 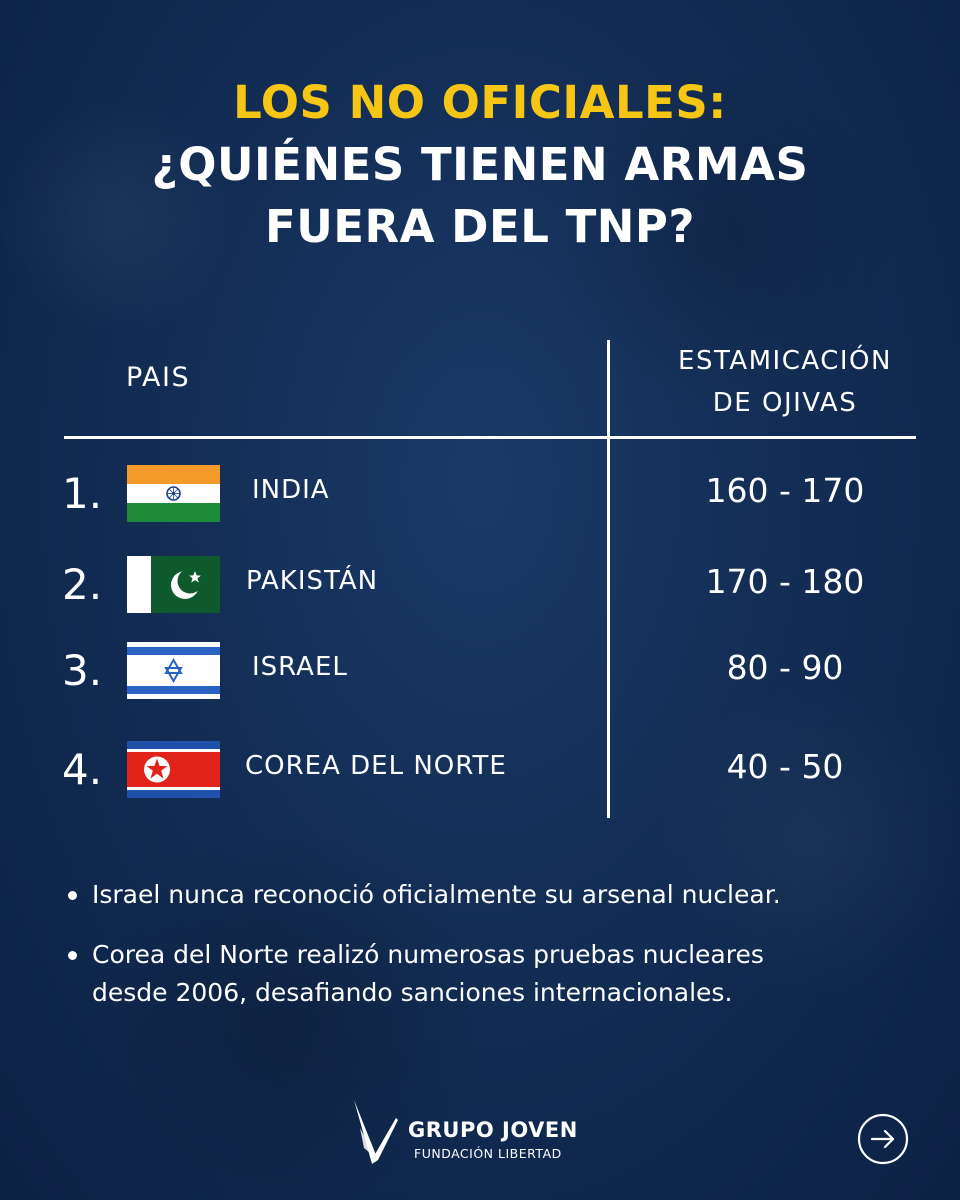 I want to click on brand-logo: GRUPO JOVEN FUNDACIÓN LIBERTAD, so click(x=482, y=1133).